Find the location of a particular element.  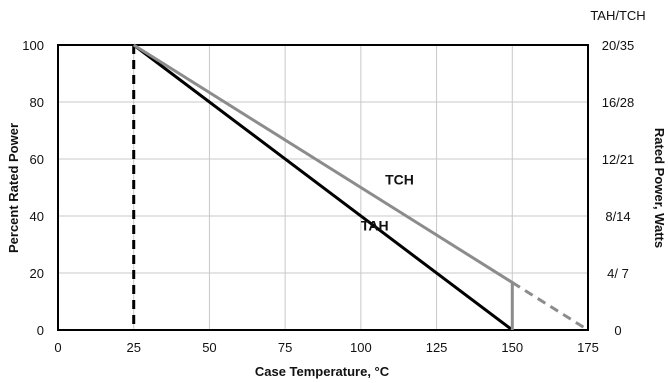

x-tick-label: 25 is located at coordinates (133, 347).